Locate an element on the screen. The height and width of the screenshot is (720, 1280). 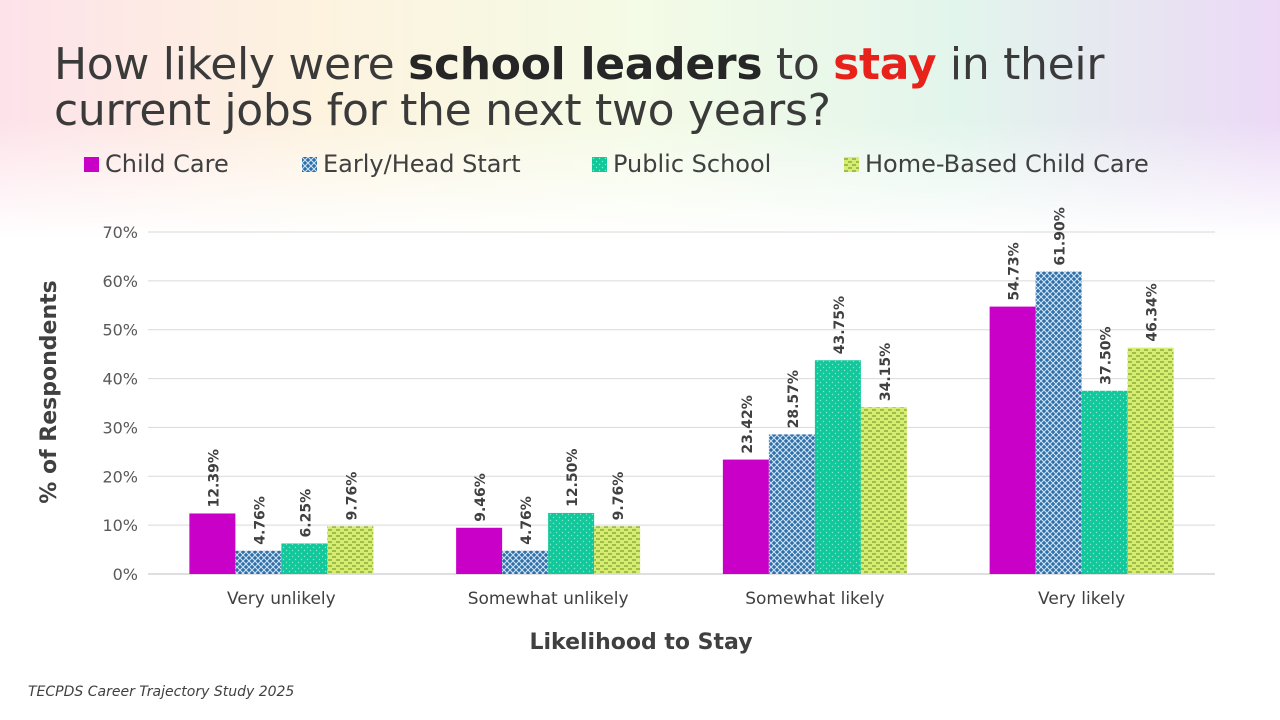
data-label-home-based-child-care-very-likely: 46.34% is located at coordinates (1153, 312).